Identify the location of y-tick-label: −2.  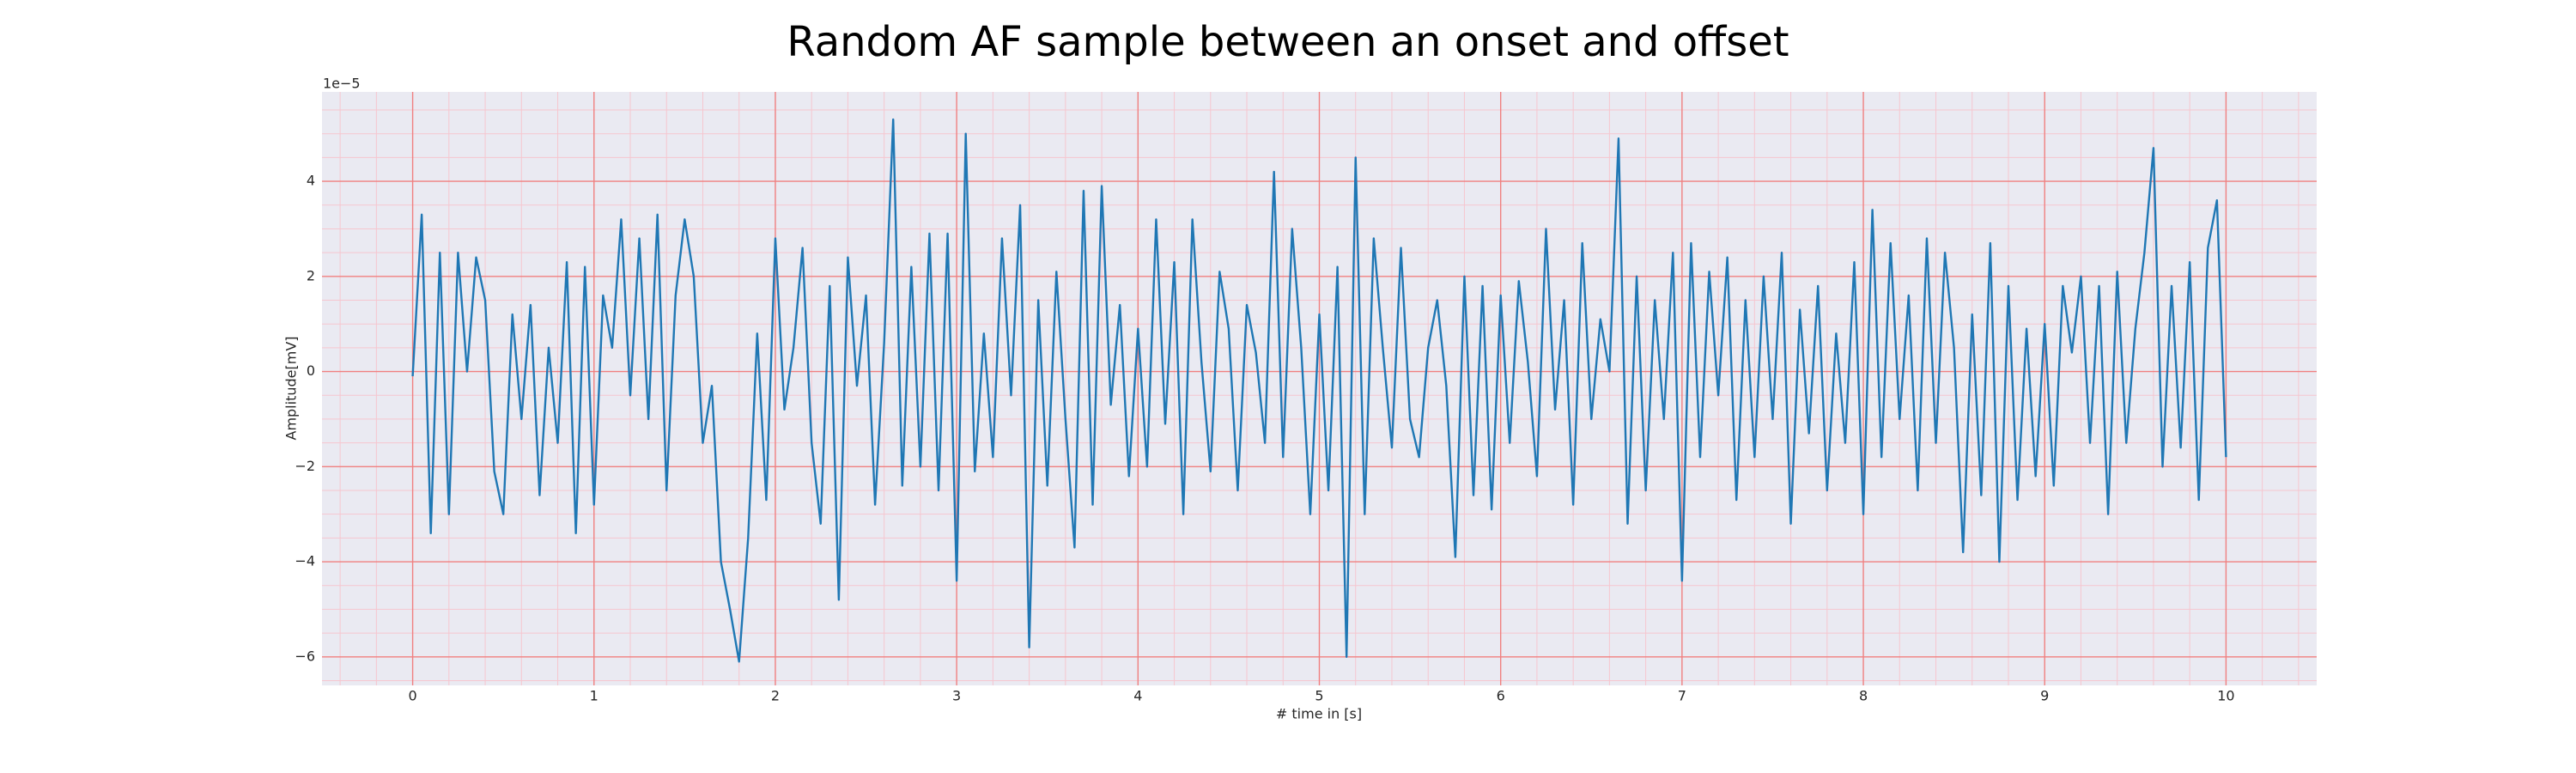
(305, 466).